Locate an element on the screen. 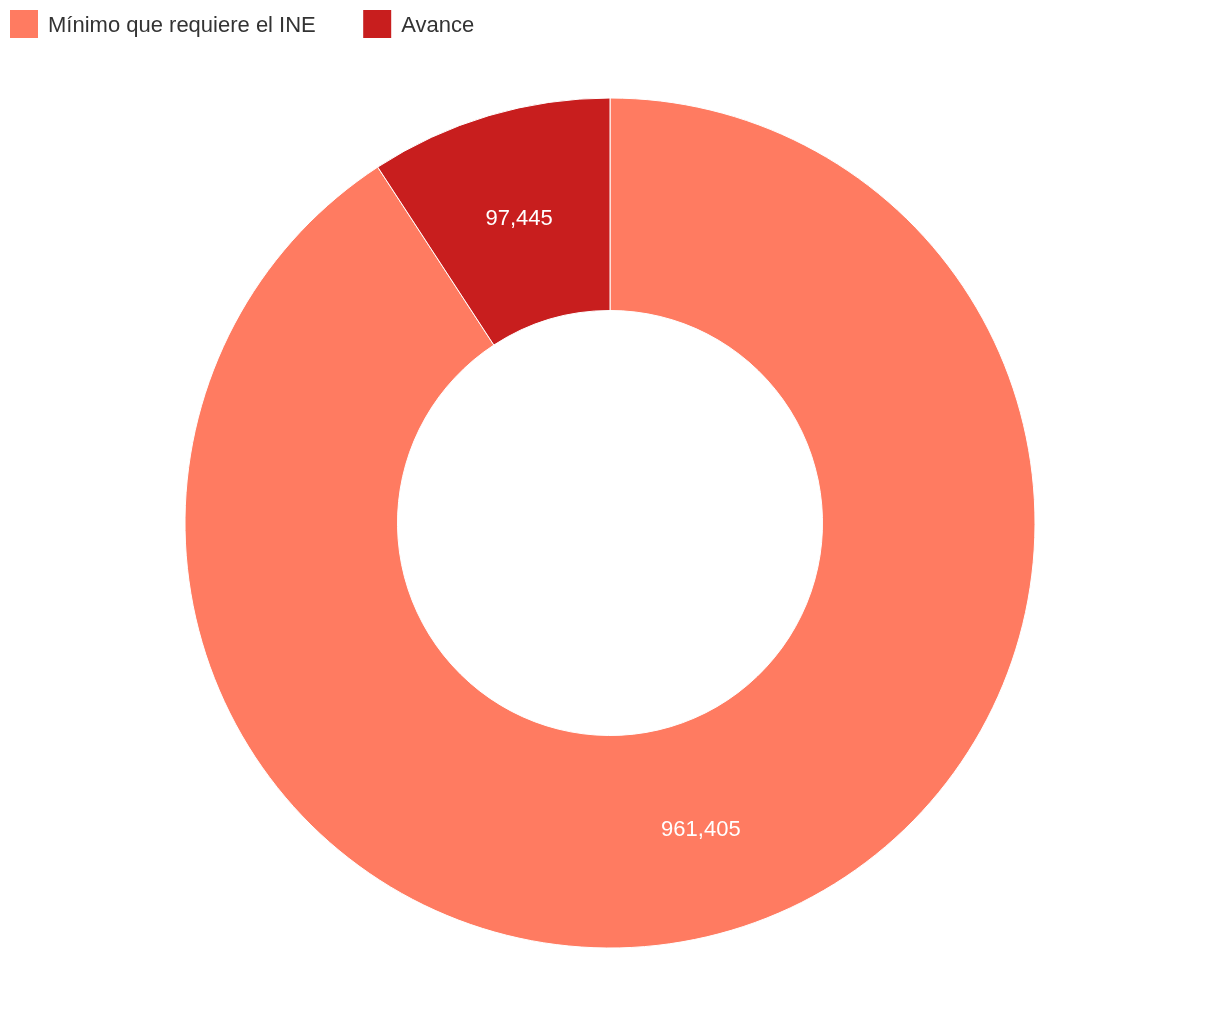 Image resolution: width=1220 pixels, height=1026 pixels. data-label: 97,445 is located at coordinates (519, 218).